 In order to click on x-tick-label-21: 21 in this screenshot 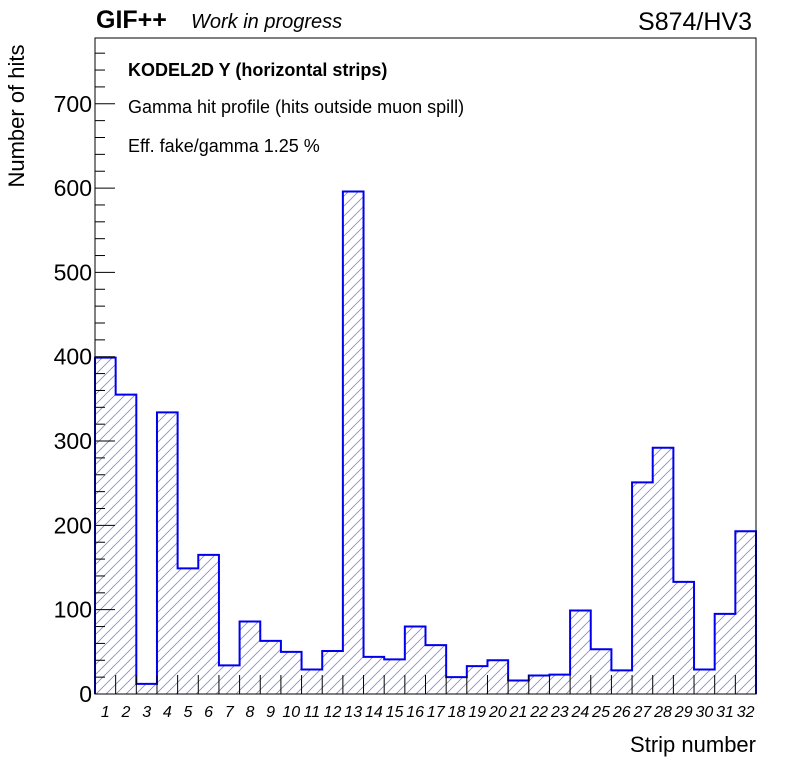, I will do `click(518, 712)`.